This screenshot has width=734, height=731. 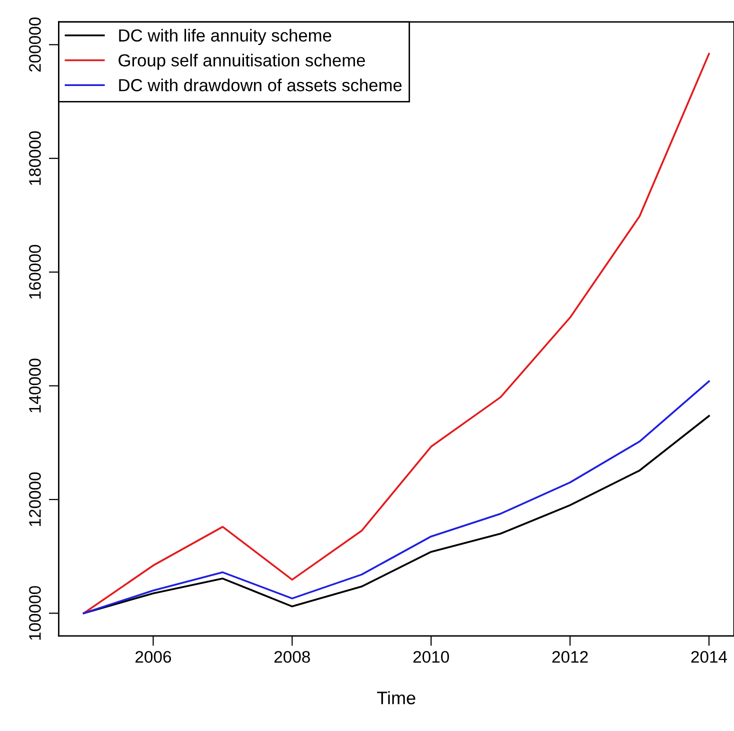 What do you see at coordinates (709, 656) in the screenshot?
I see `x-tick-label: 2014` at bounding box center [709, 656].